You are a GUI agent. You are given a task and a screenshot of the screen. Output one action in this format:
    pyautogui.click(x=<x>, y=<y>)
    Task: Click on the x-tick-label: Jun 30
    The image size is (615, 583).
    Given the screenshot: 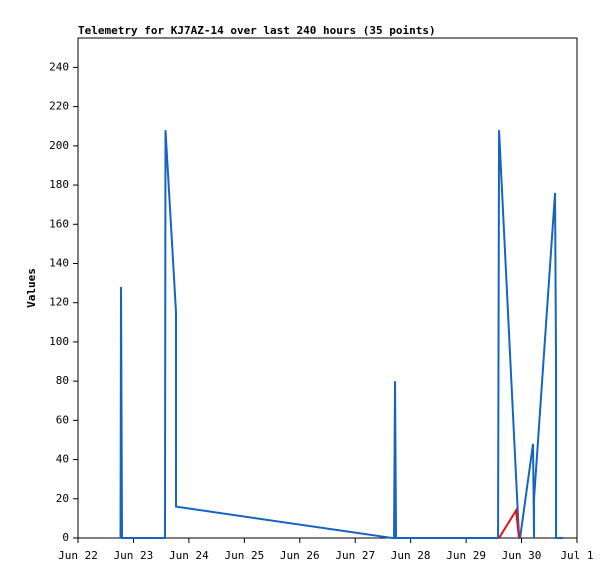 What is the action you would take?
    pyautogui.click(x=522, y=555)
    